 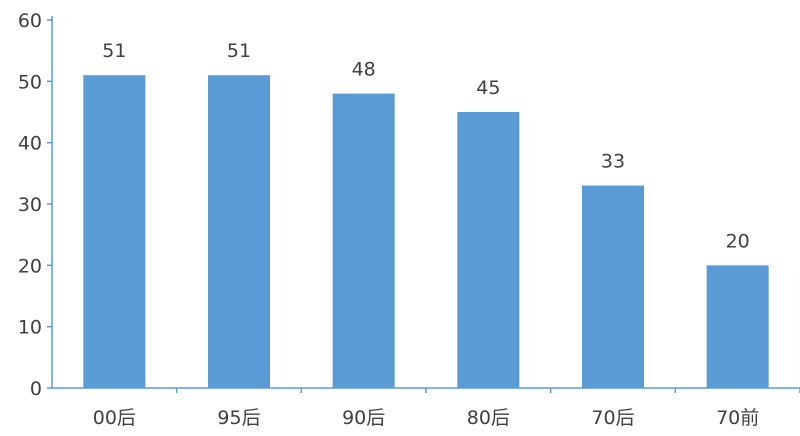 I want to click on x-axis: 00后 95后 90后 80后 70后 70前, so click(x=426, y=408).